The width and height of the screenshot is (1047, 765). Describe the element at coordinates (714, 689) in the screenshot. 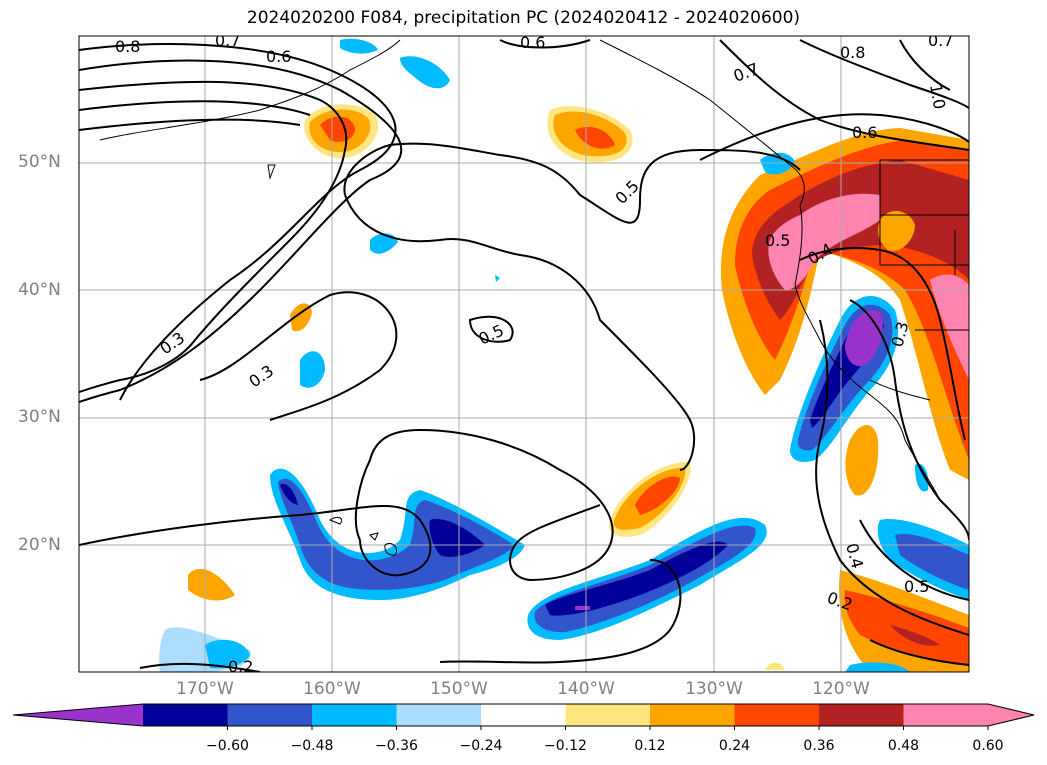

I see `lon-label: 130°W` at that location.